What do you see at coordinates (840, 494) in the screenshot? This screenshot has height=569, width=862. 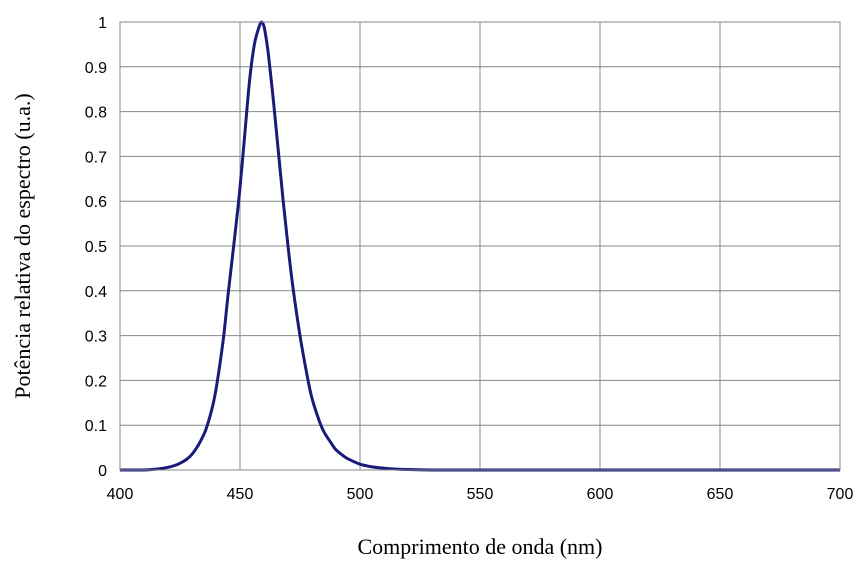 I see `x-tick-label: 700` at bounding box center [840, 494].